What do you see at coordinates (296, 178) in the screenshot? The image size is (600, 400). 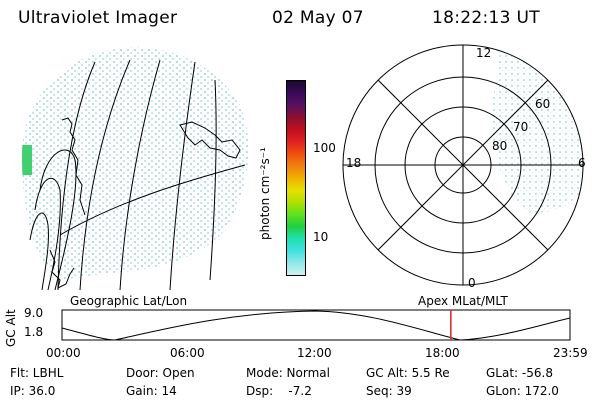 I see `colorbar` at bounding box center [296, 178].